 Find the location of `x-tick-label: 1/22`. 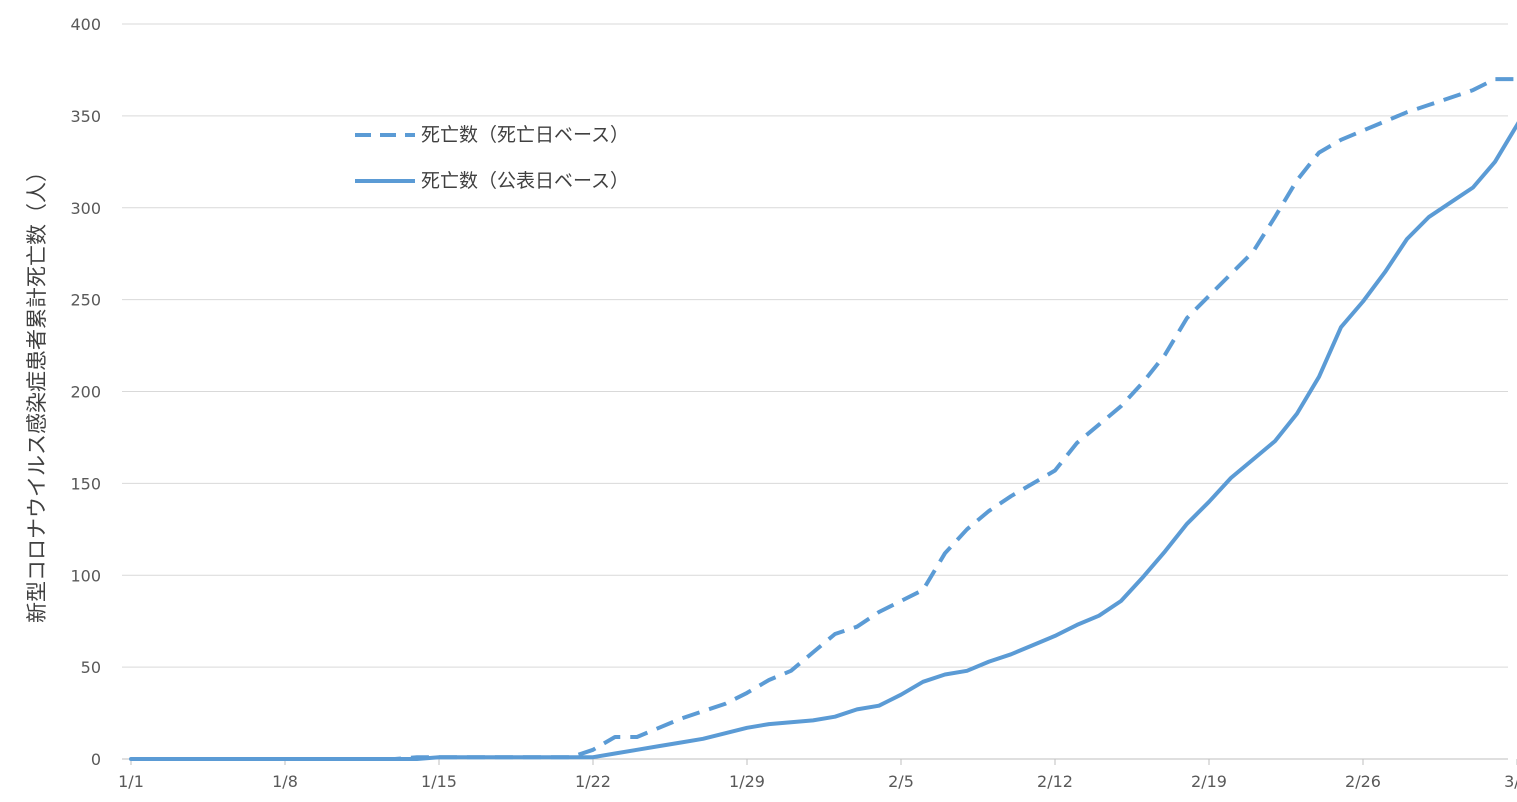

x-tick-label: 1/22 is located at coordinates (593, 781).